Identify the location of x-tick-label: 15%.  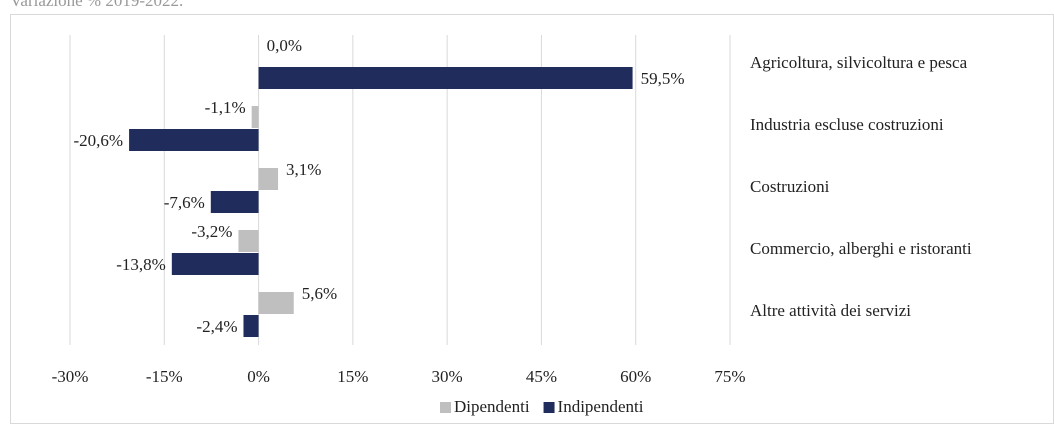
(352, 376).